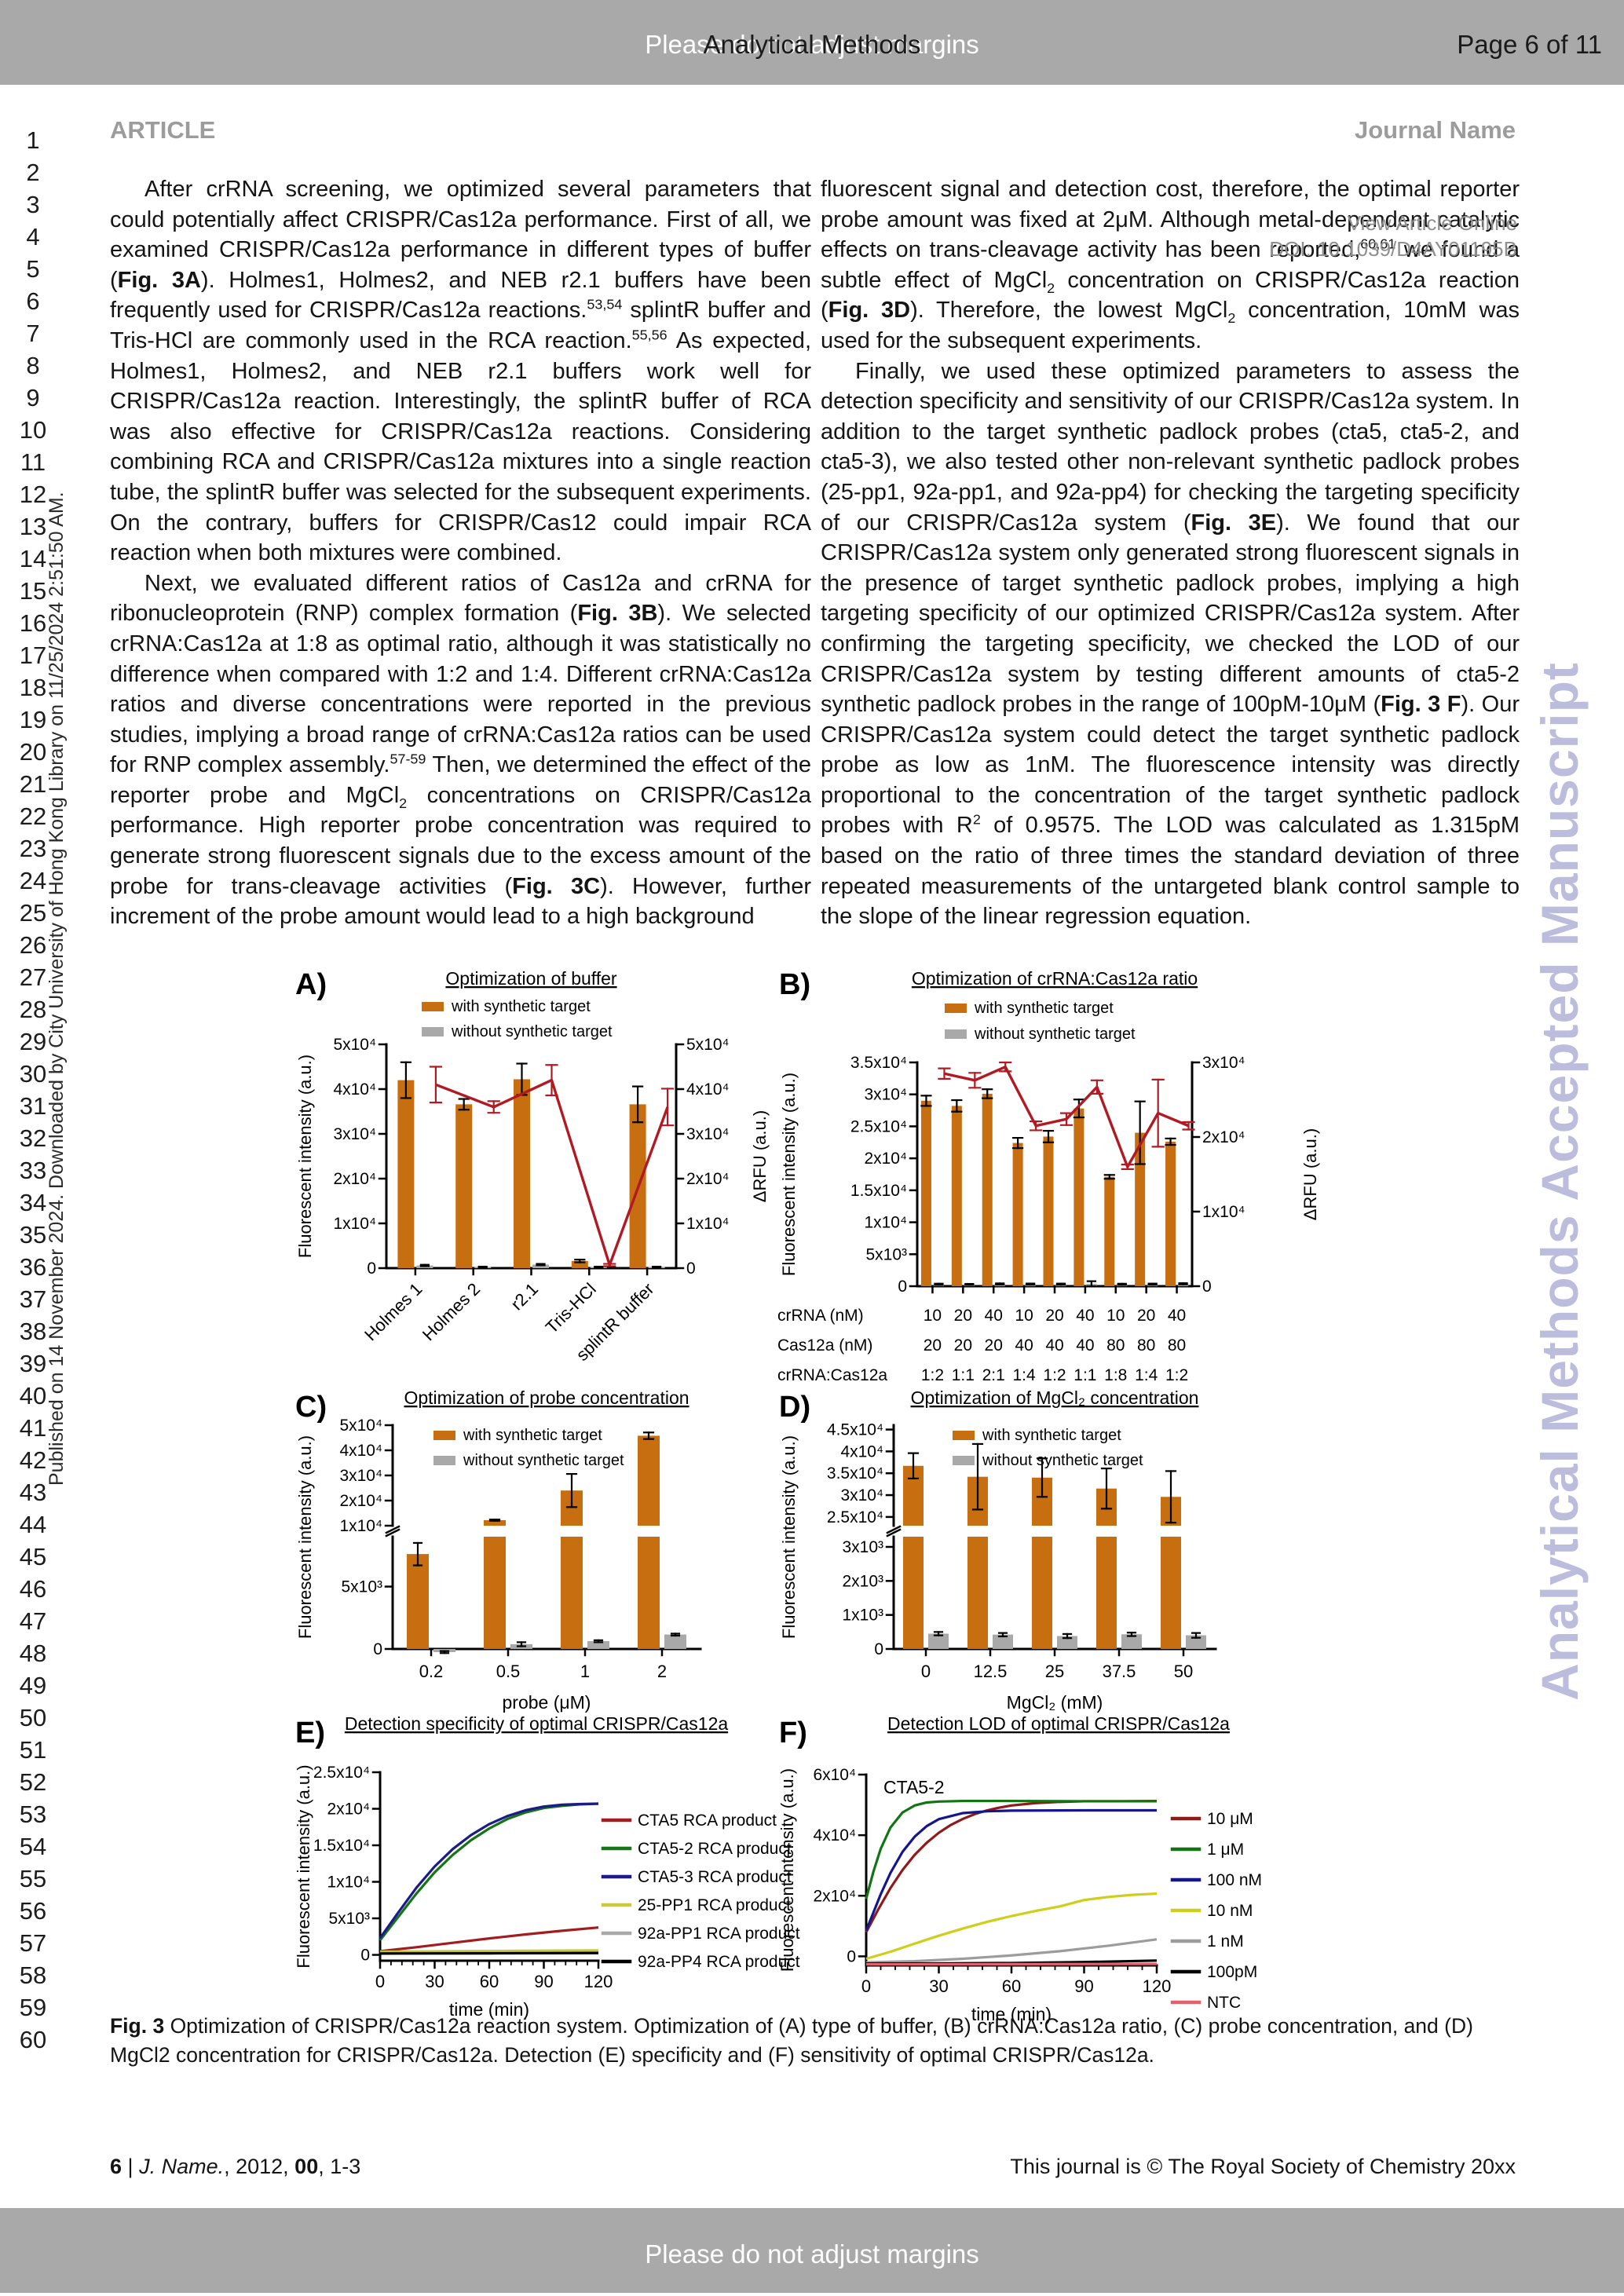 This screenshot has width=1624, height=2296. Describe the element at coordinates (547, 1703) in the screenshot. I see `svg-text: probe (μM)` at that location.